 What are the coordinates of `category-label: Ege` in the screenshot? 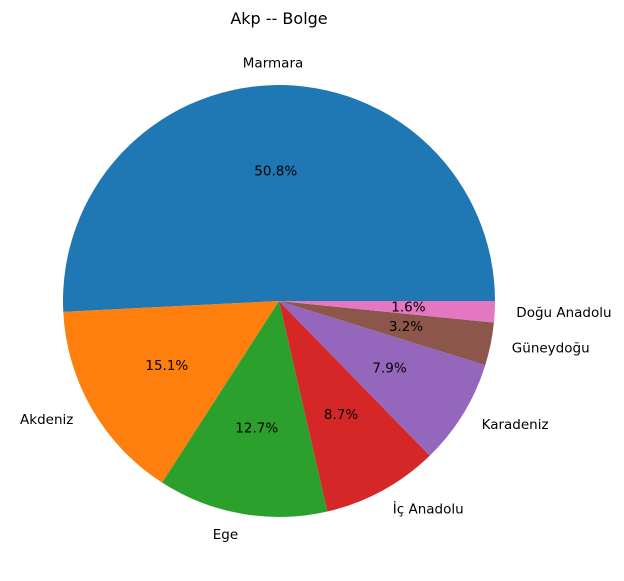 It's located at (225, 535).